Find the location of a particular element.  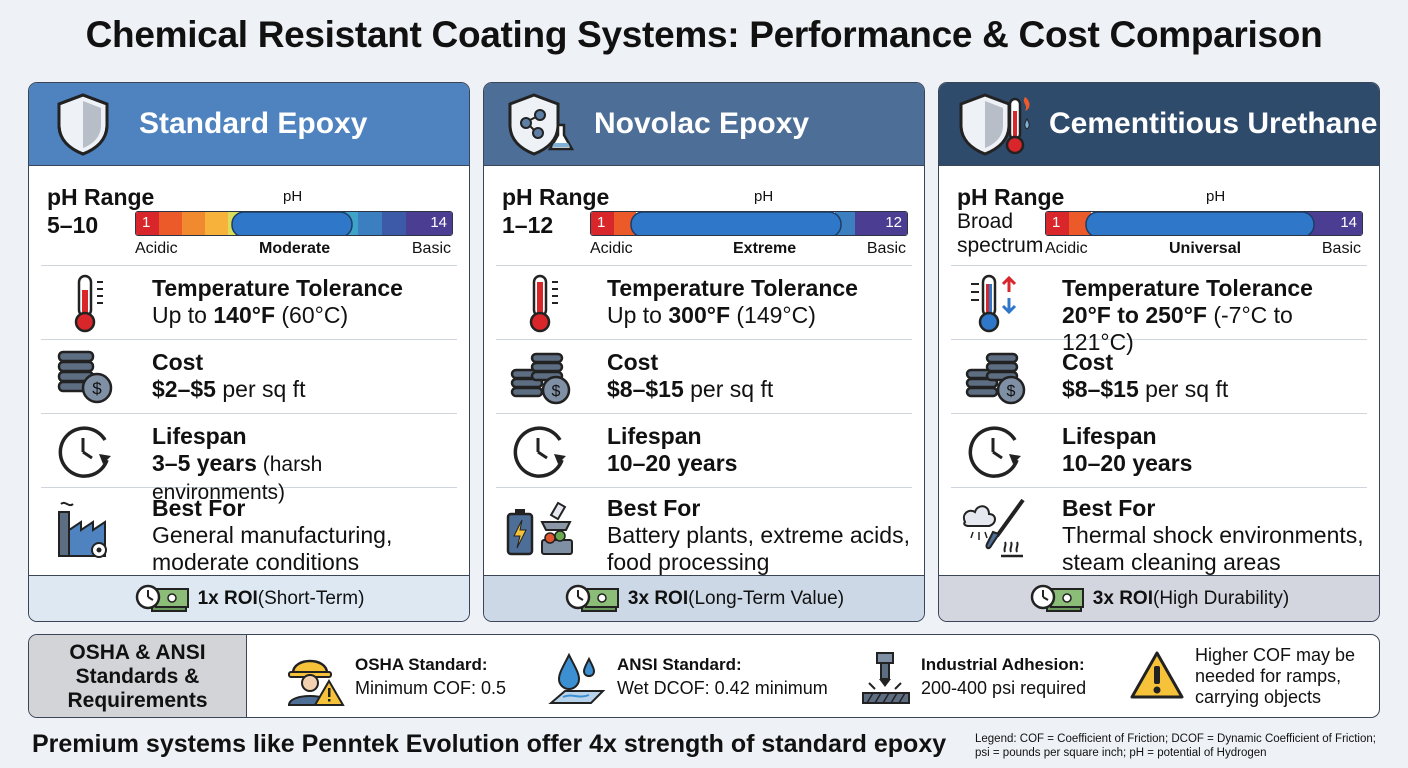

temperature-post: (-7°C to 121°C) is located at coordinates (1177, 328).